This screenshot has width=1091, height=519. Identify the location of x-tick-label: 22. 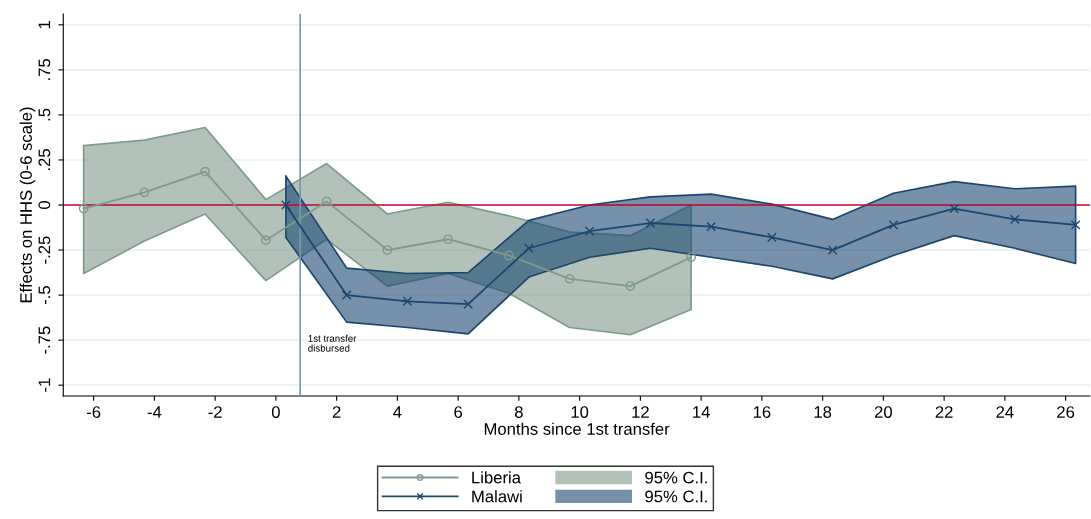
(944, 412).